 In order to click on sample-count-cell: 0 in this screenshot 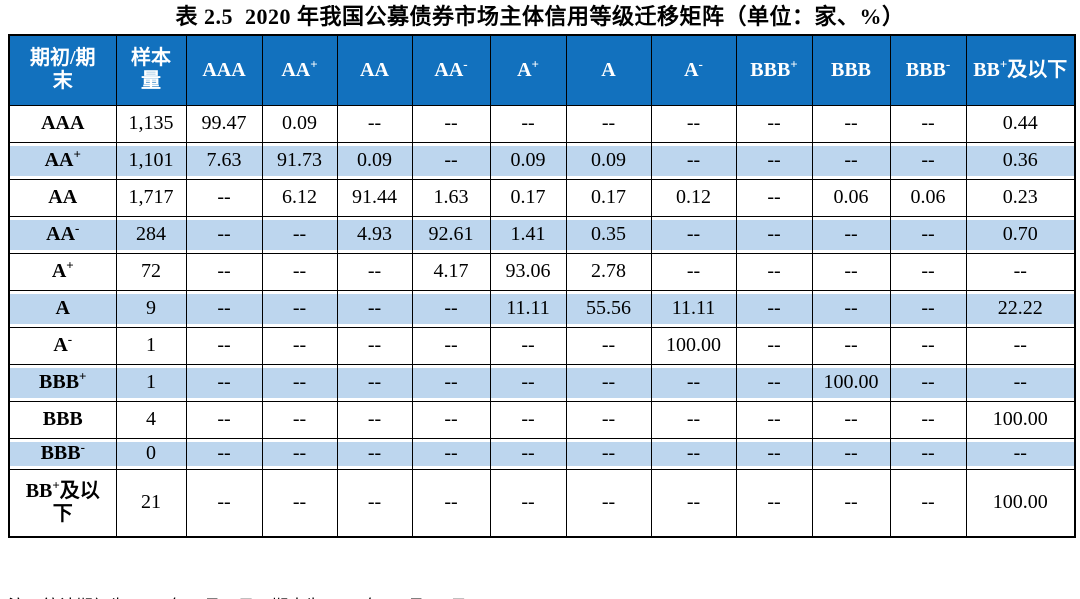, I will do `click(151, 453)`.